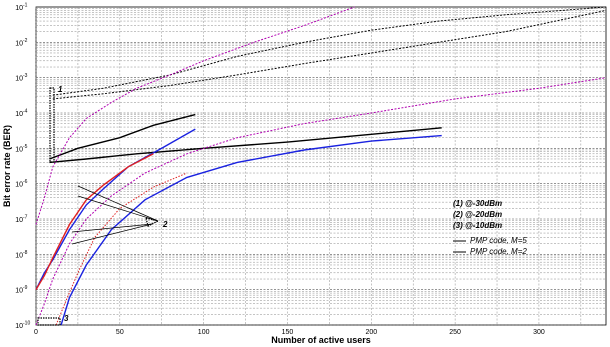 Image resolution: width=610 pixels, height=347 pixels. I want to click on group-3-box, so click(49, 321).